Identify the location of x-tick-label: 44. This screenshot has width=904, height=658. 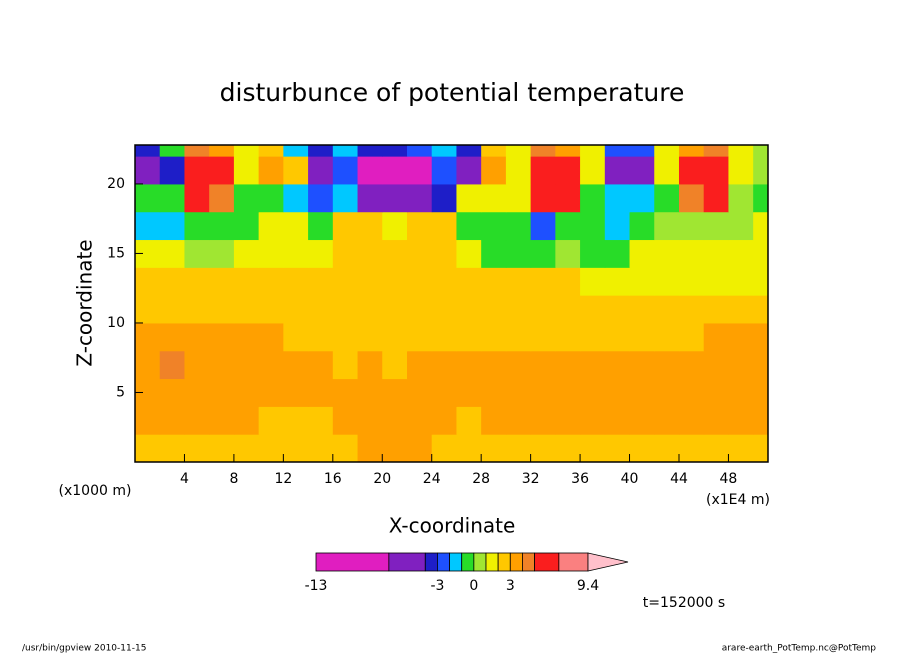
(679, 479).